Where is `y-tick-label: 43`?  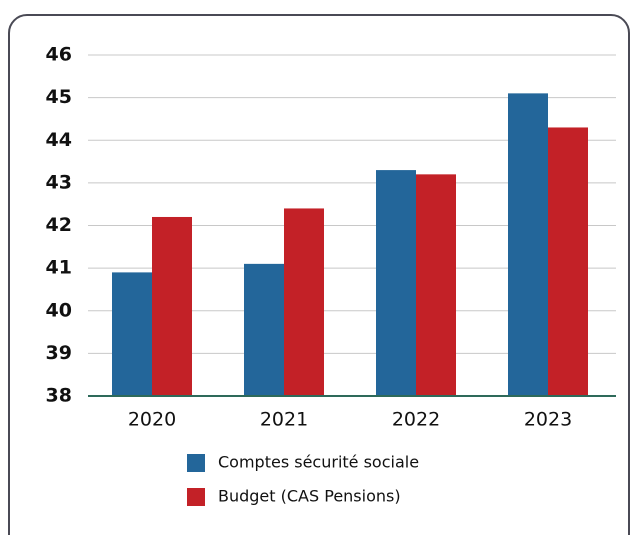 y-tick-label: 43 is located at coordinates (59, 182).